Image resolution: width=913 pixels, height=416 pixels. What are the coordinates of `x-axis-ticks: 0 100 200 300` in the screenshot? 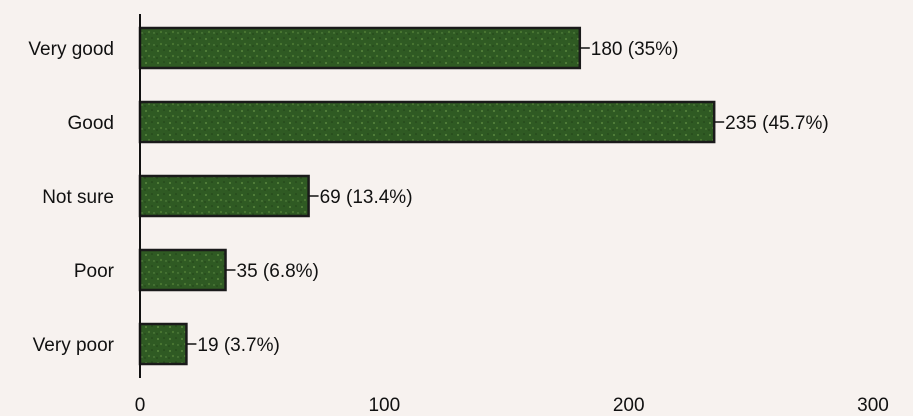 It's located at (512, 405).